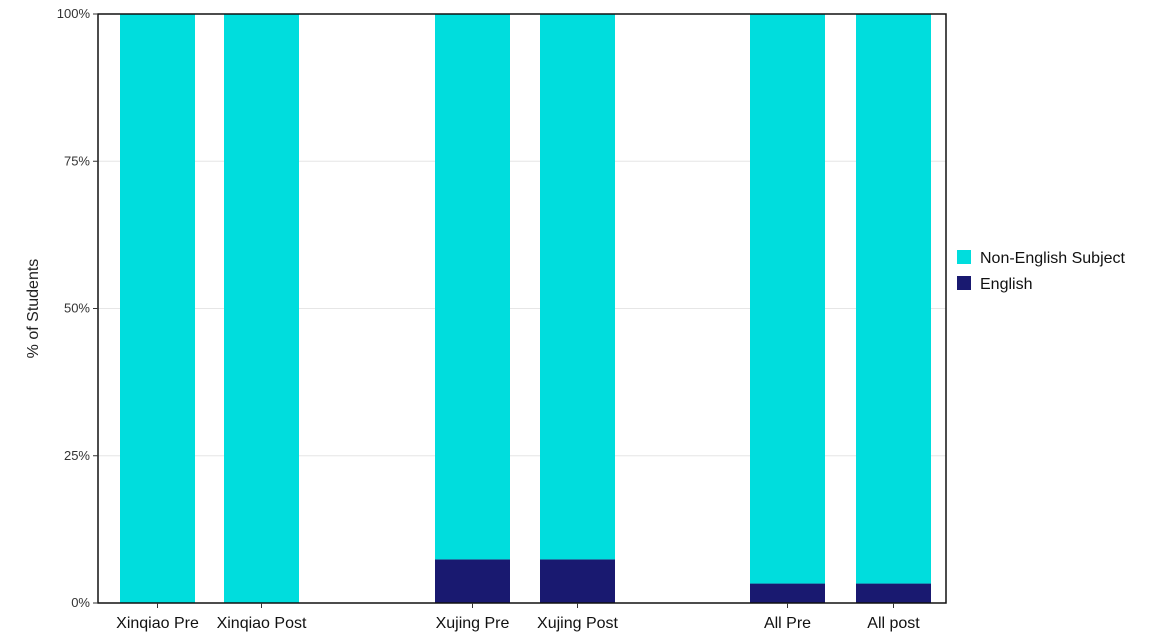  I want to click on legend: Non-English Subject English, so click(1041, 271).